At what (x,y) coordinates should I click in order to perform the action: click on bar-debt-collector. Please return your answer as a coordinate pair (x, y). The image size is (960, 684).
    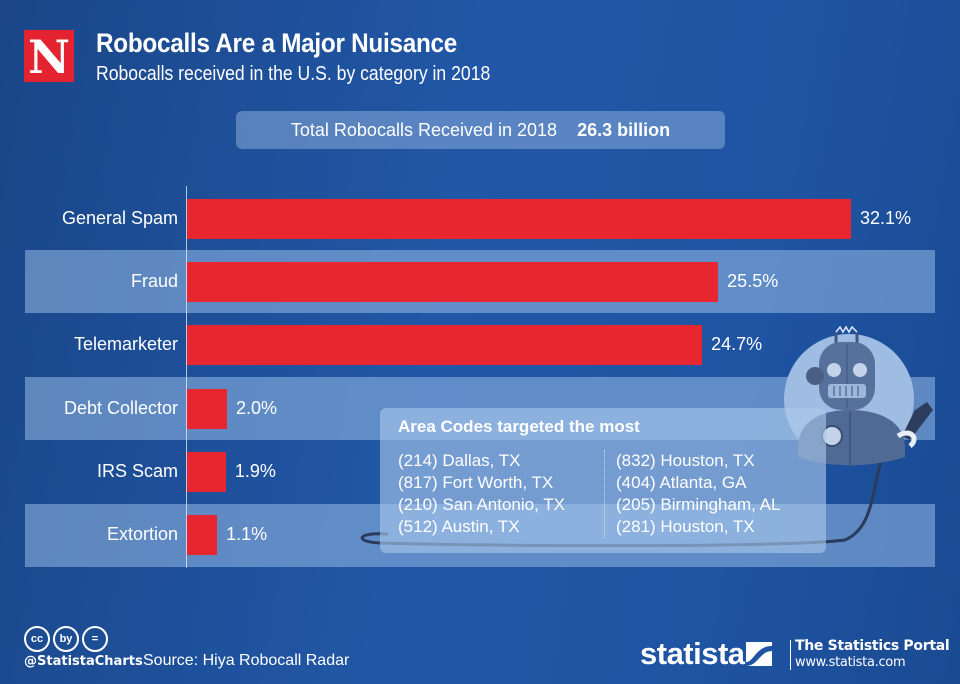
    Looking at the image, I should click on (207, 408).